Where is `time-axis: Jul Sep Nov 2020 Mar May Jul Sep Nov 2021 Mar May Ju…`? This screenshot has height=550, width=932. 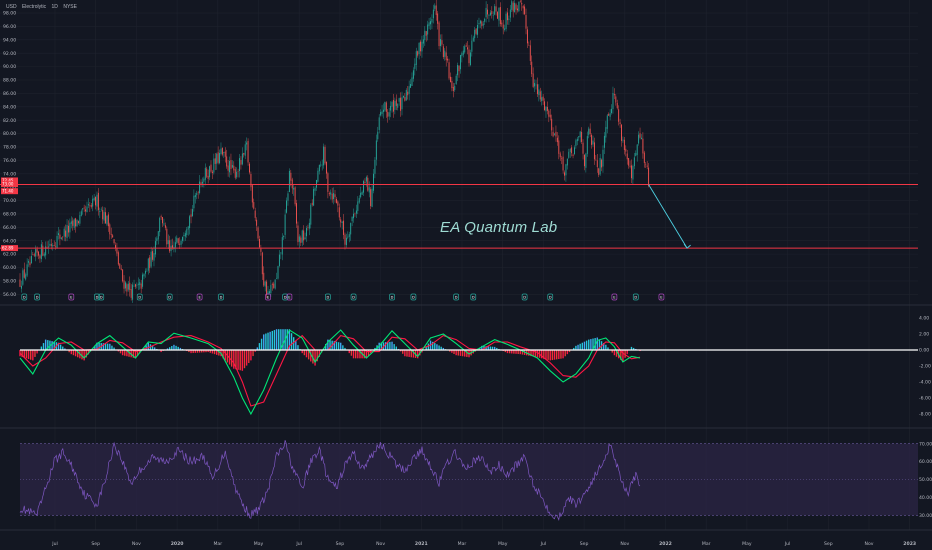 time-axis: Jul Sep Nov 2020 Mar May Jul Sep Nov 2021 Mar May Ju… is located at coordinates (491, 544).